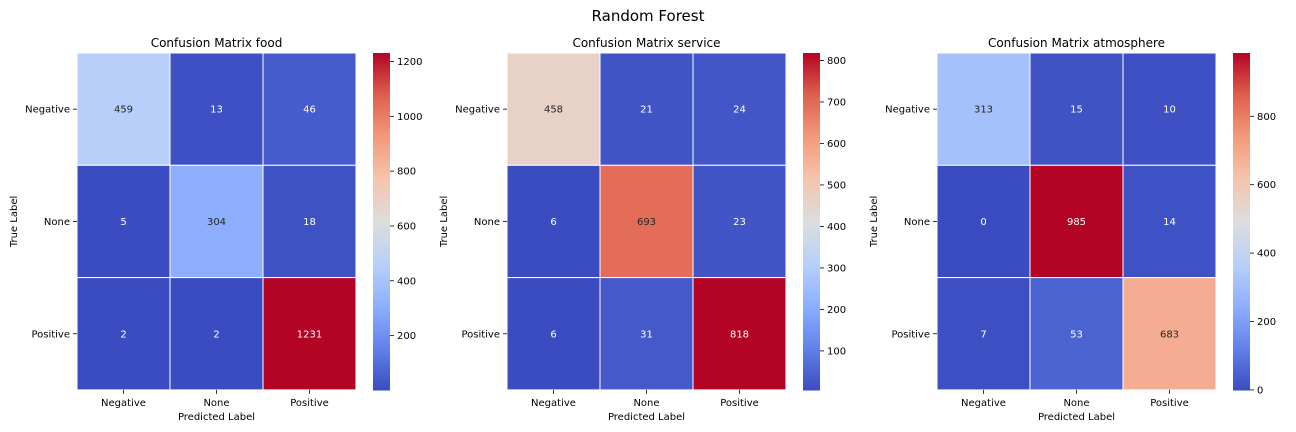 The height and width of the screenshot is (432, 1296). What do you see at coordinates (648, 16) in the screenshot?
I see `figure-title: Random Forest` at bounding box center [648, 16].